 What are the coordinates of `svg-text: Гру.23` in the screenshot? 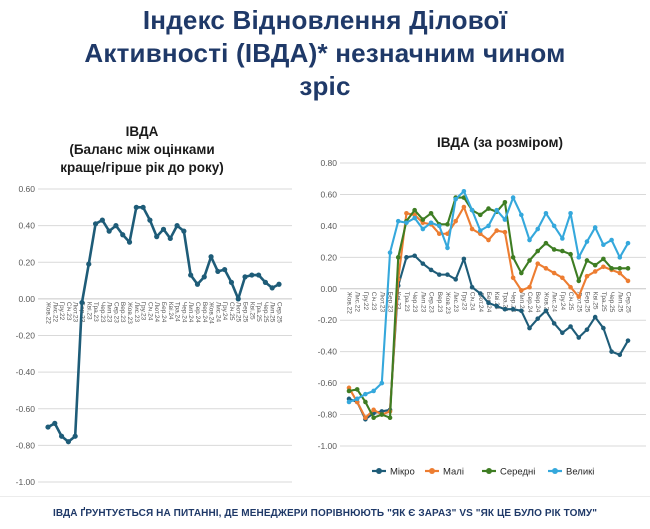 It's located at (143, 311).